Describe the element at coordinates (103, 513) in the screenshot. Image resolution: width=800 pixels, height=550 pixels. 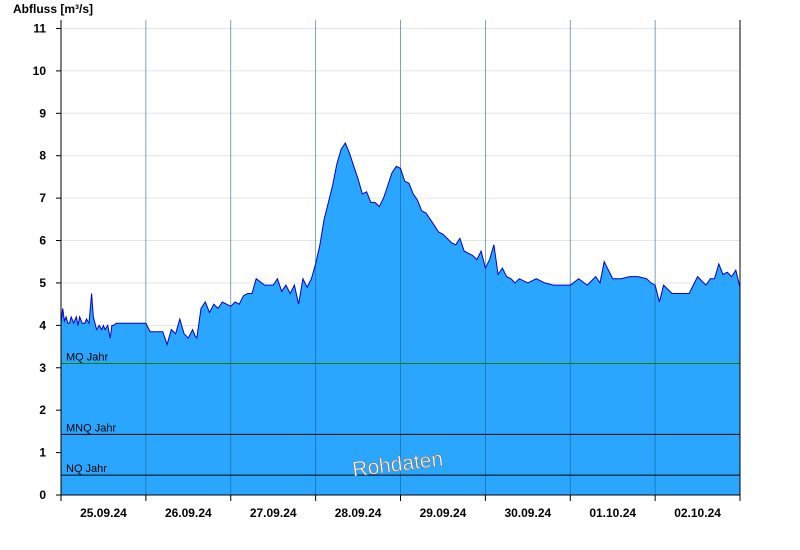
I see `x-tick-label-0: 25.09.24` at that location.